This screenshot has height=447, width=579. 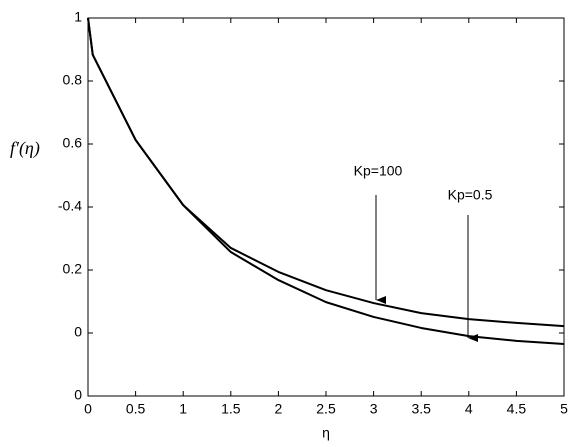 I want to click on y-tick-label: 1, so click(x=78, y=17).